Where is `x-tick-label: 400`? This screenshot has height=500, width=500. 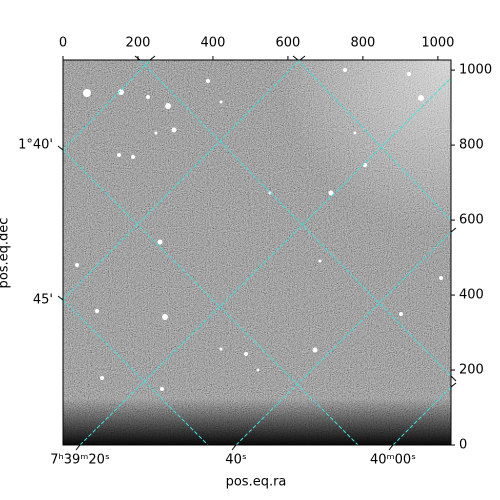
x-tick-label: 400 is located at coordinates (213, 43).